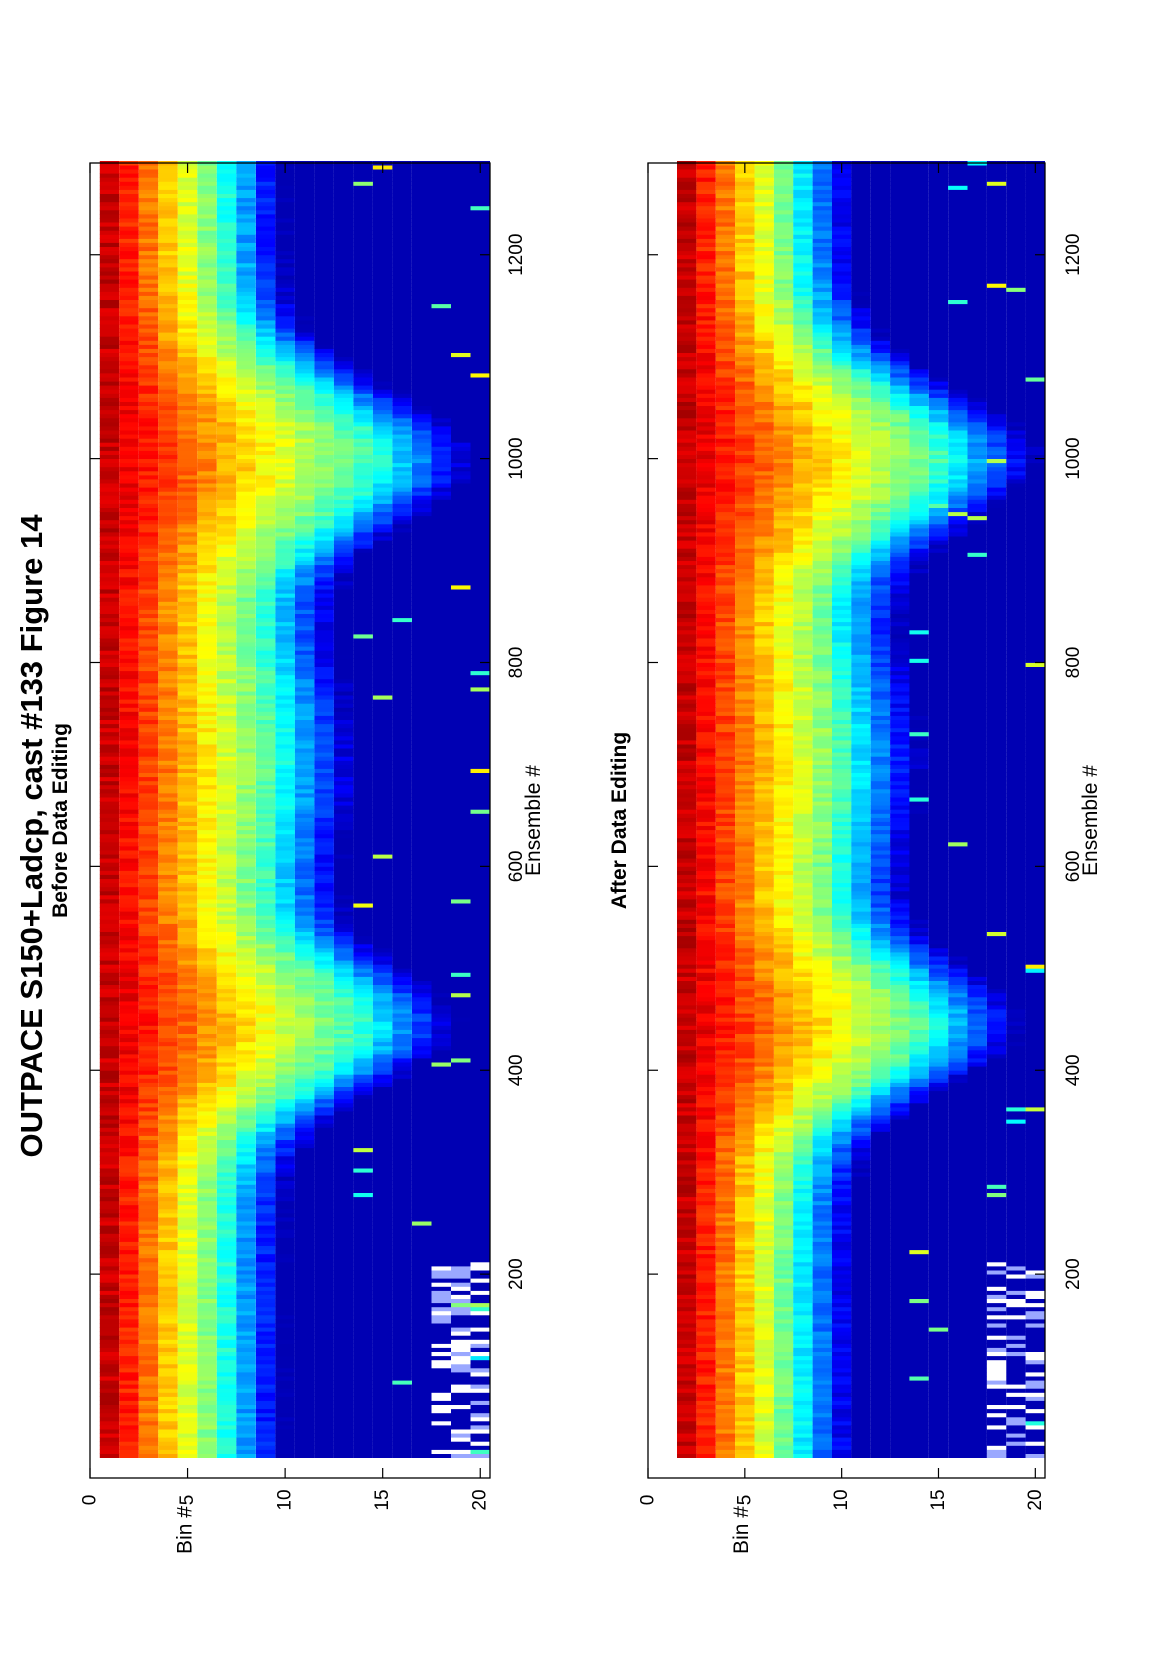 Image resolution: width=1165 pixels, height=1679 pixels. Describe the element at coordinates (619, 820) in the screenshot. I see `panel-subtitle: After Data Editing` at that location.